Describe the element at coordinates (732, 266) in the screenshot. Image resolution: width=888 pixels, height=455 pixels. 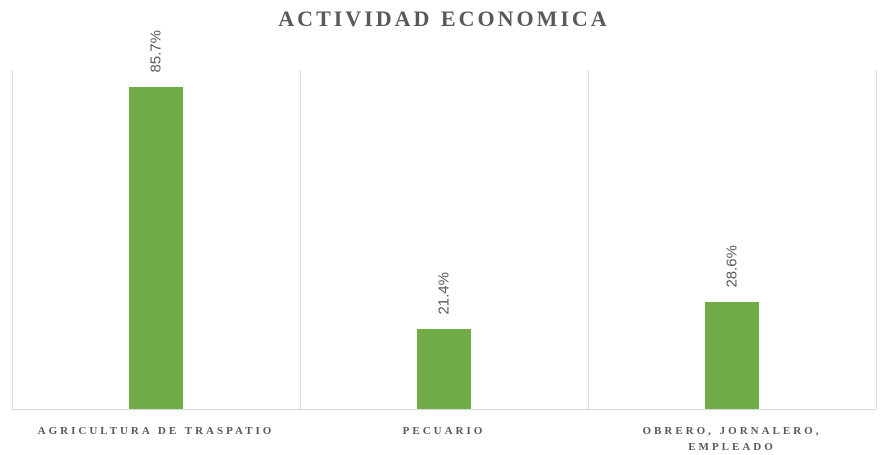
I see `data-label: 28.6%` at that location.